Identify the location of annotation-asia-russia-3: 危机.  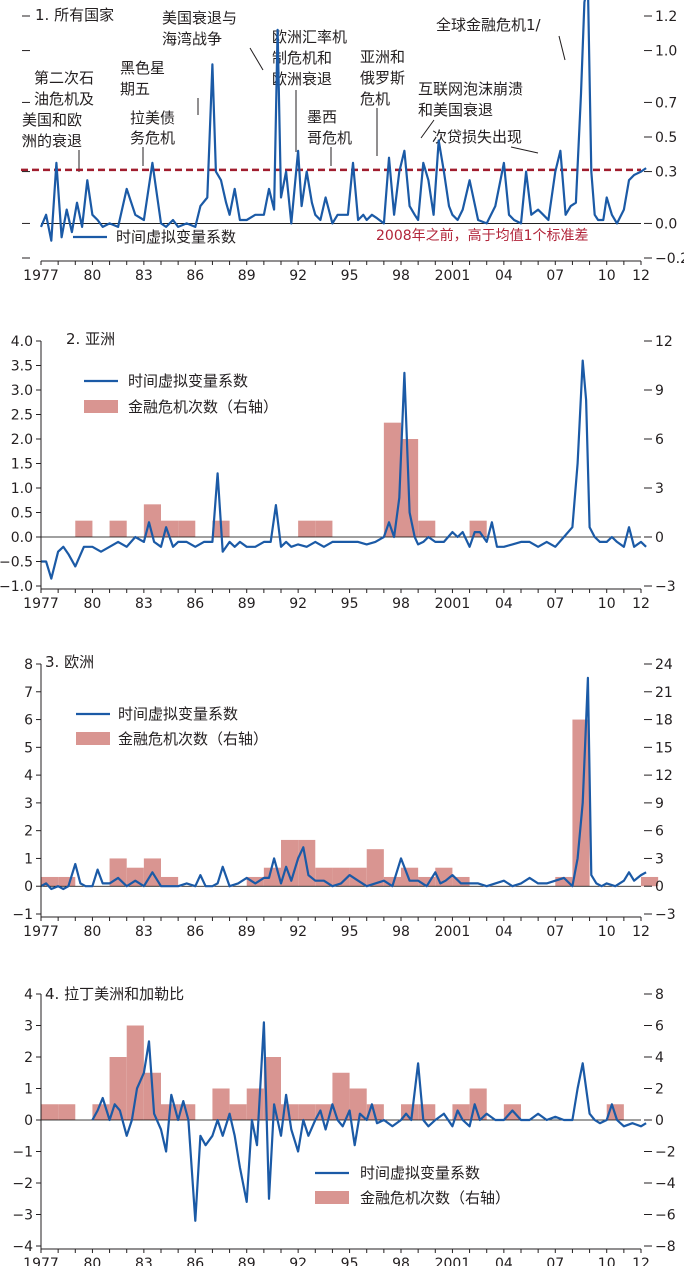
(375, 99).